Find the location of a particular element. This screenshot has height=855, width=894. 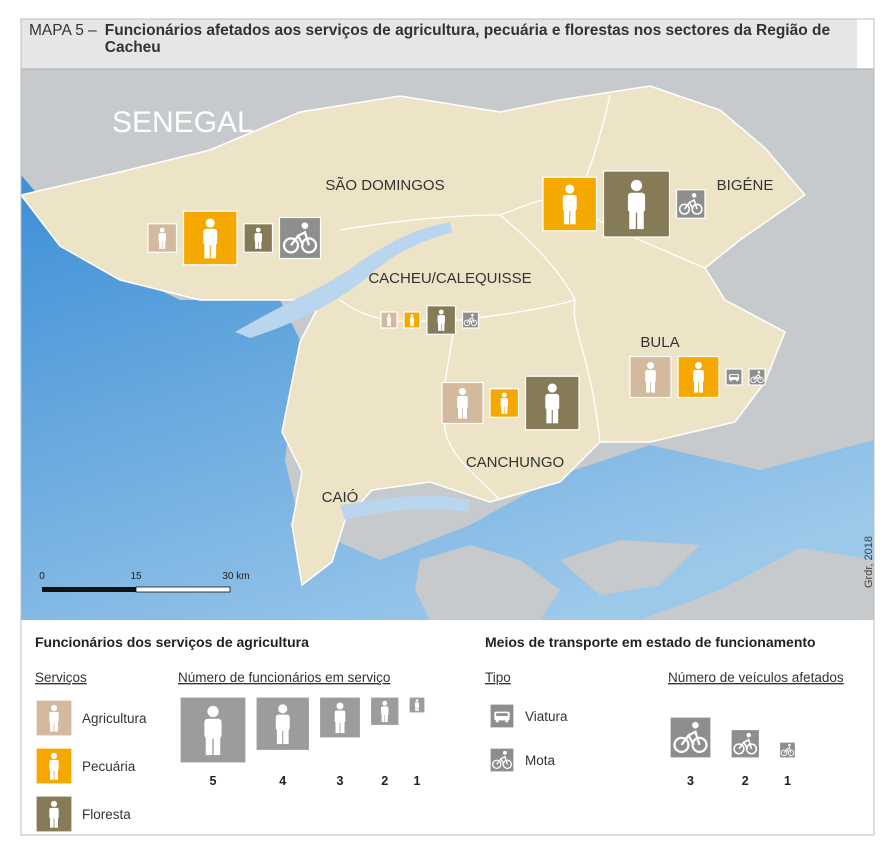

legend-count: 5 is located at coordinates (213, 781).